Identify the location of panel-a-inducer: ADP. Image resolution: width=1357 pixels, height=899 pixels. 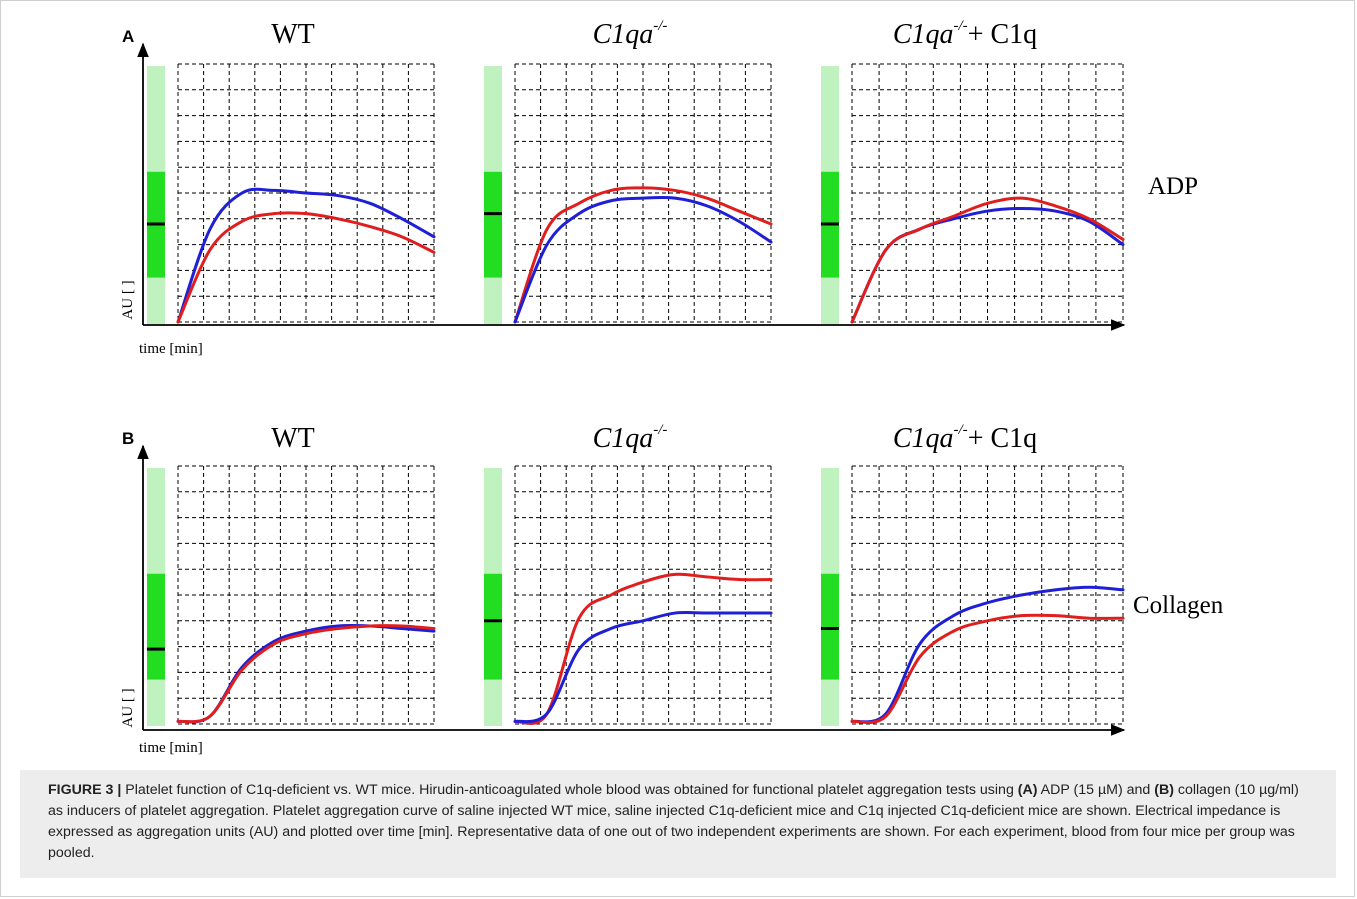
(1173, 186).